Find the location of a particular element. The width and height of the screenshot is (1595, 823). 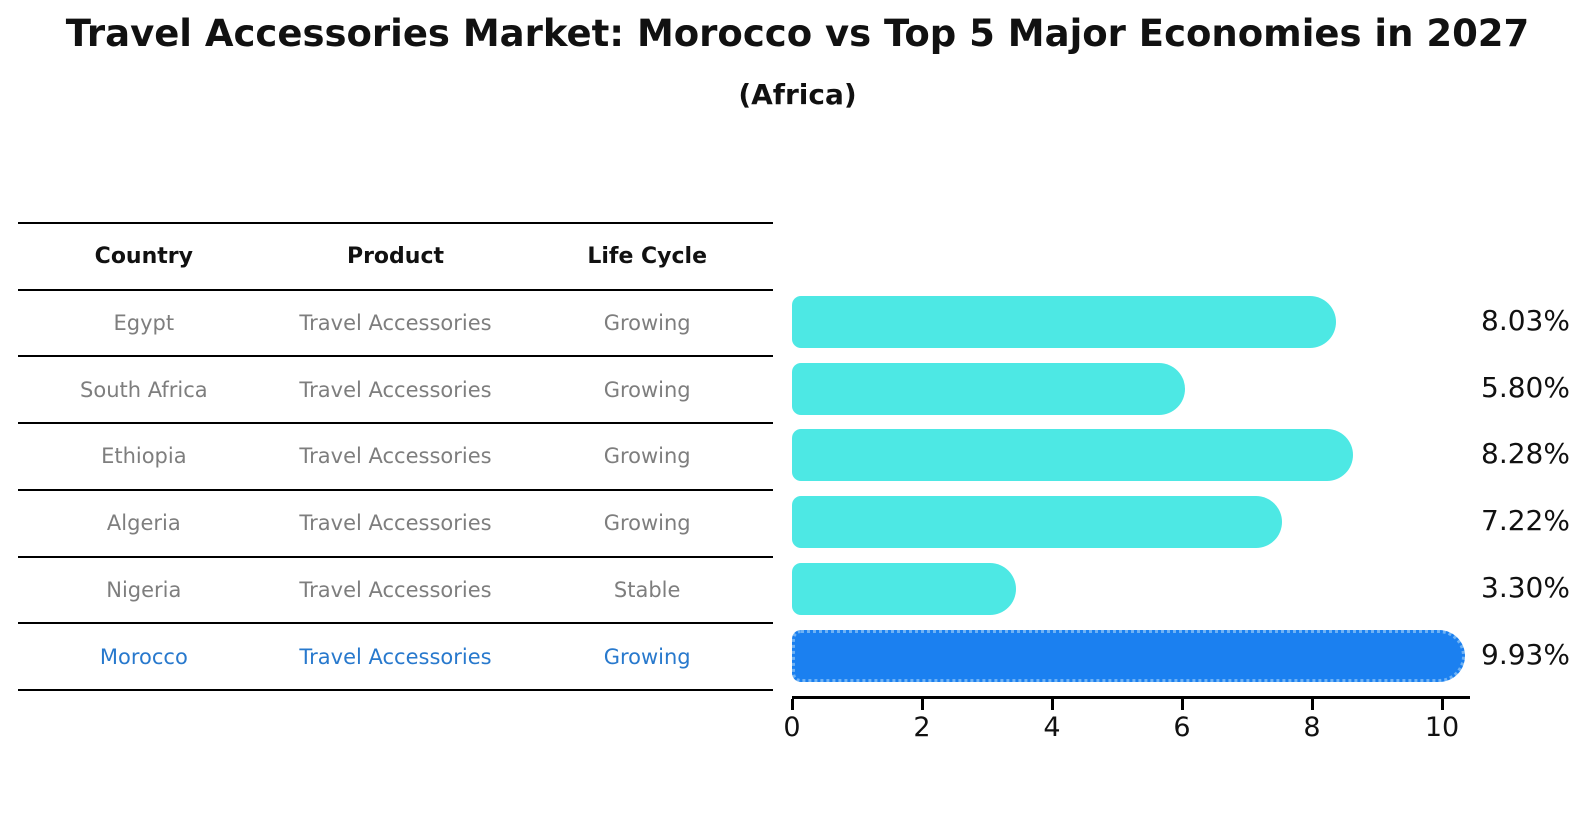

x-axis-tick-label: 8 is located at coordinates (1312, 727).